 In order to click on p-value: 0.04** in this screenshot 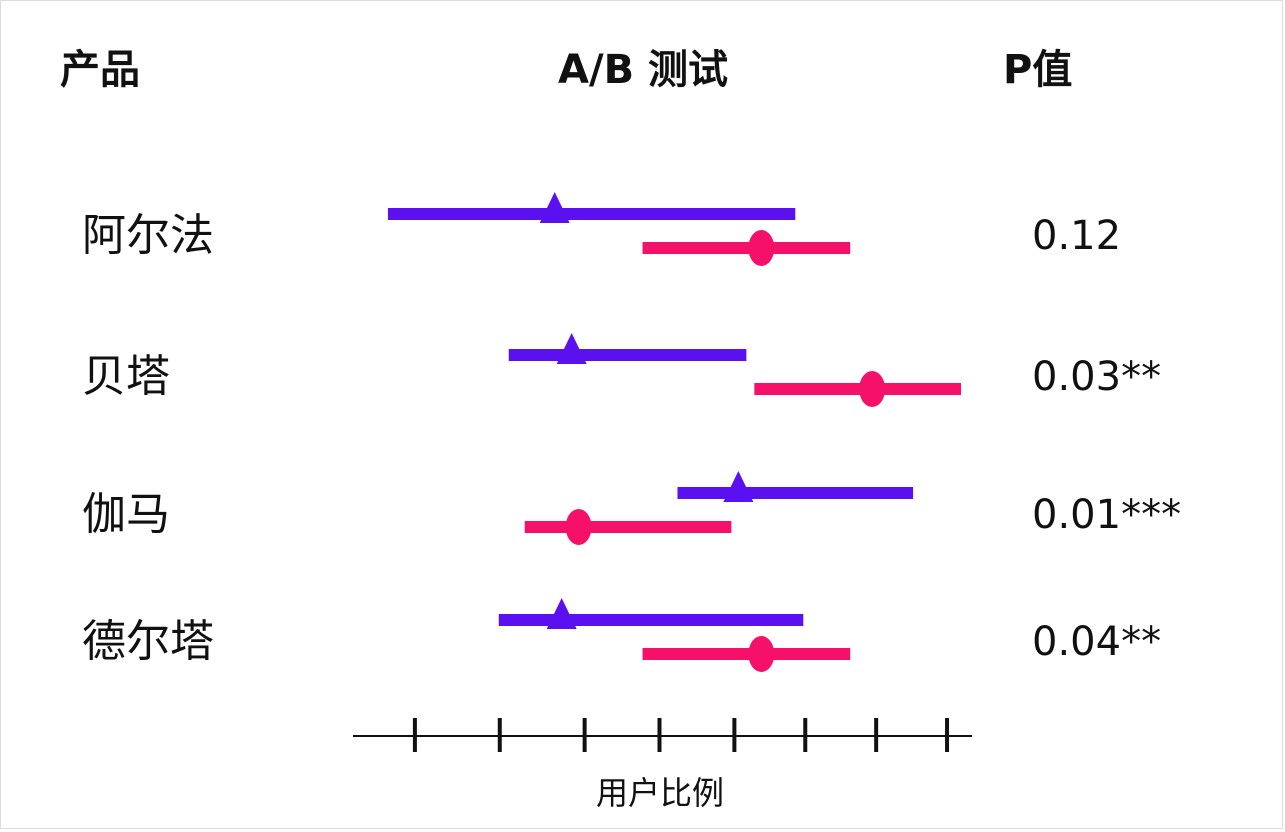, I will do `click(1096, 642)`.